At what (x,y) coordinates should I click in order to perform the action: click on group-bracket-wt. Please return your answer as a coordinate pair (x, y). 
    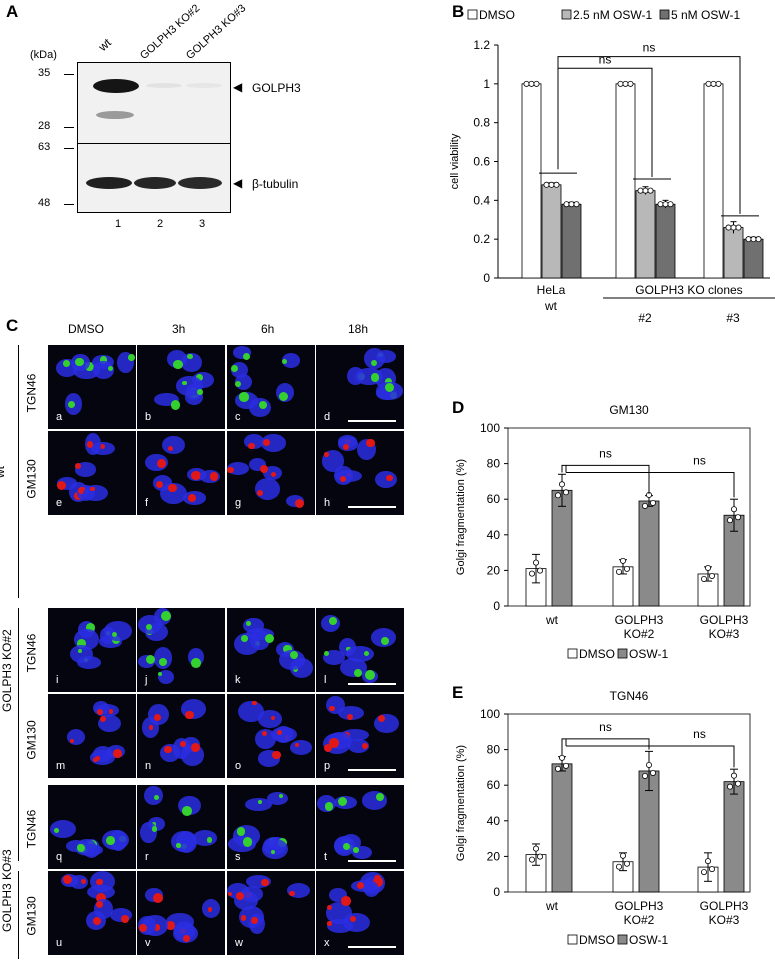
    Looking at the image, I should click on (18, 471).